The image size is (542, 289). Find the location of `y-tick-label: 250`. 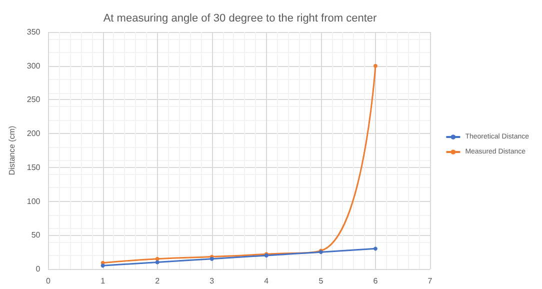

y-tick-label: 250 is located at coordinates (33, 99).